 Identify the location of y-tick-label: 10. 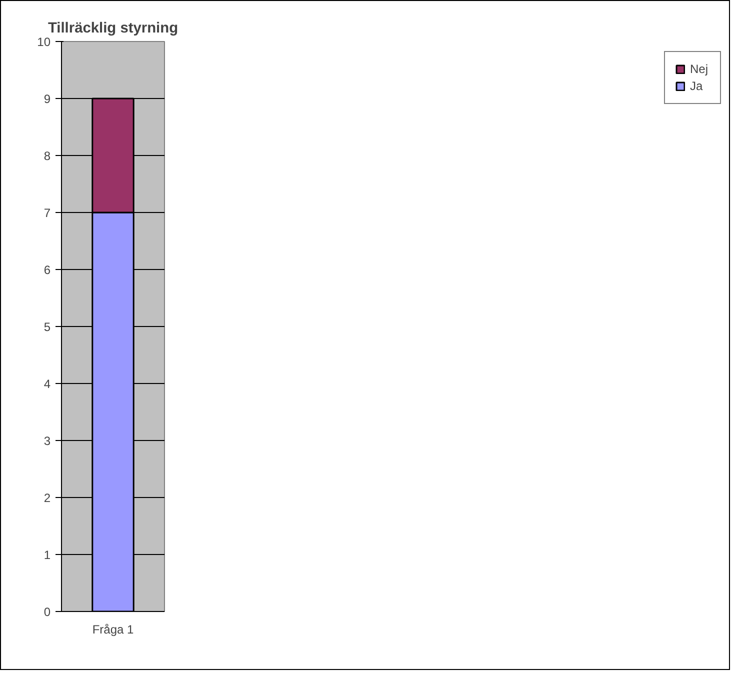
(44, 42).